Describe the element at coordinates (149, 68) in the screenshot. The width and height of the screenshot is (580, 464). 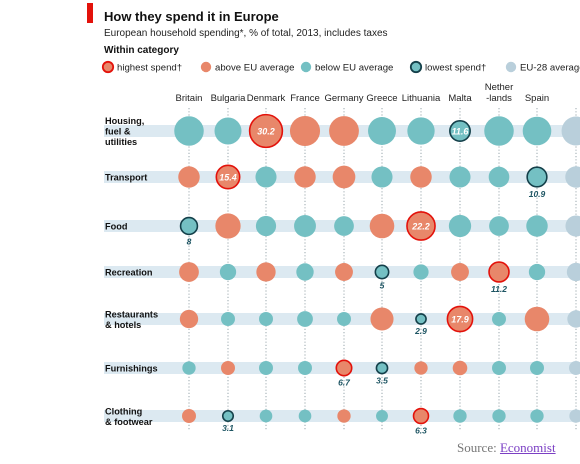
I see `legend-label-highest: highest spend†` at that location.